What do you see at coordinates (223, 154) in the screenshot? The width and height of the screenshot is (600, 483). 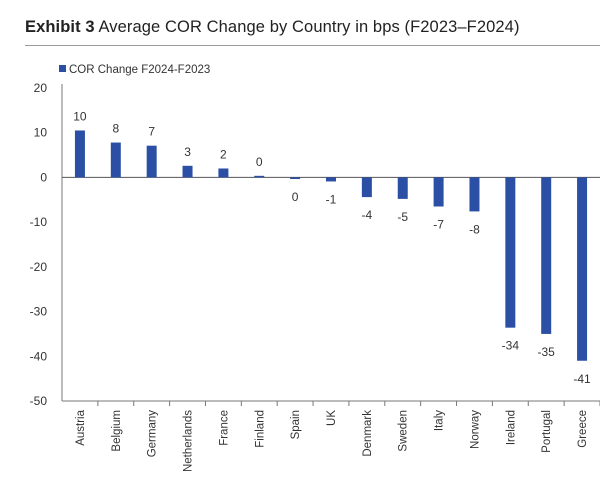 I see `data-label-france: 2` at bounding box center [223, 154].